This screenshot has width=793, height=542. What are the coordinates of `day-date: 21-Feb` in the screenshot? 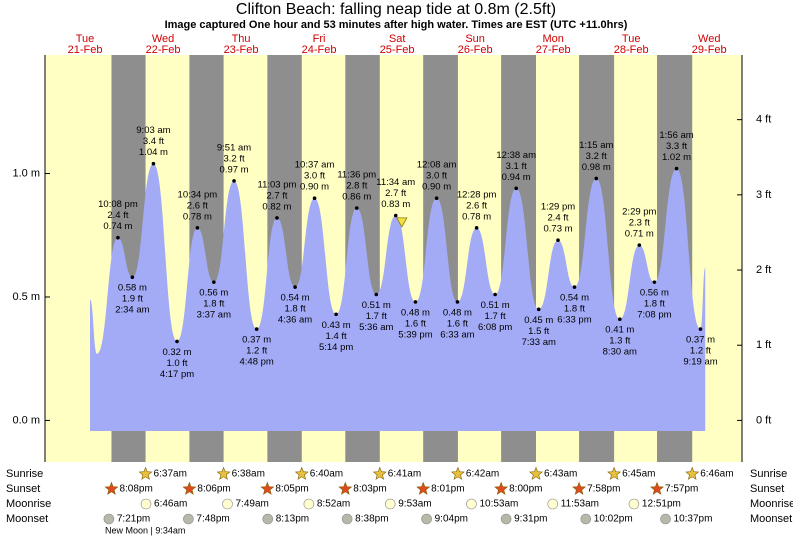 It's located at (85, 50).